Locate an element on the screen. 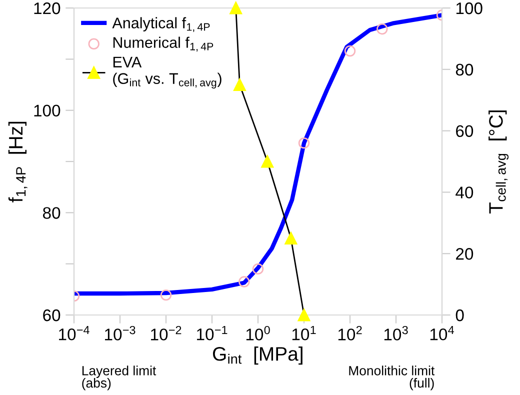 The image size is (520, 395). y2-tick-label: 0 is located at coordinates (460, 315).